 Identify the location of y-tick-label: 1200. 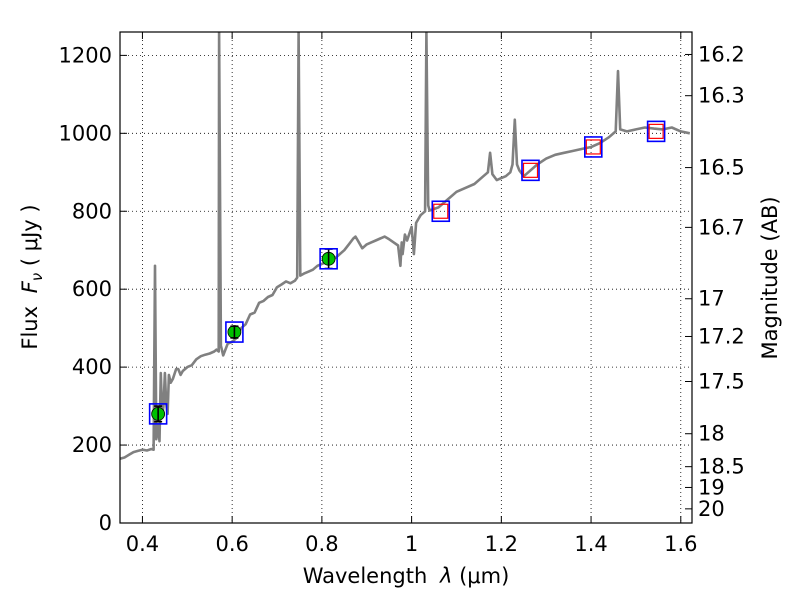
(85, 55).